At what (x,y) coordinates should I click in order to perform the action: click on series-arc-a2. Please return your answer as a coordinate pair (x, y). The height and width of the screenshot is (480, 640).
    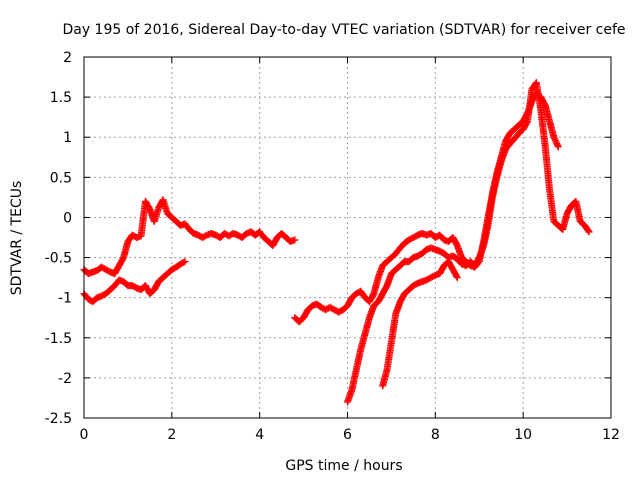
    Looking at the image, I should click on (134, 282).